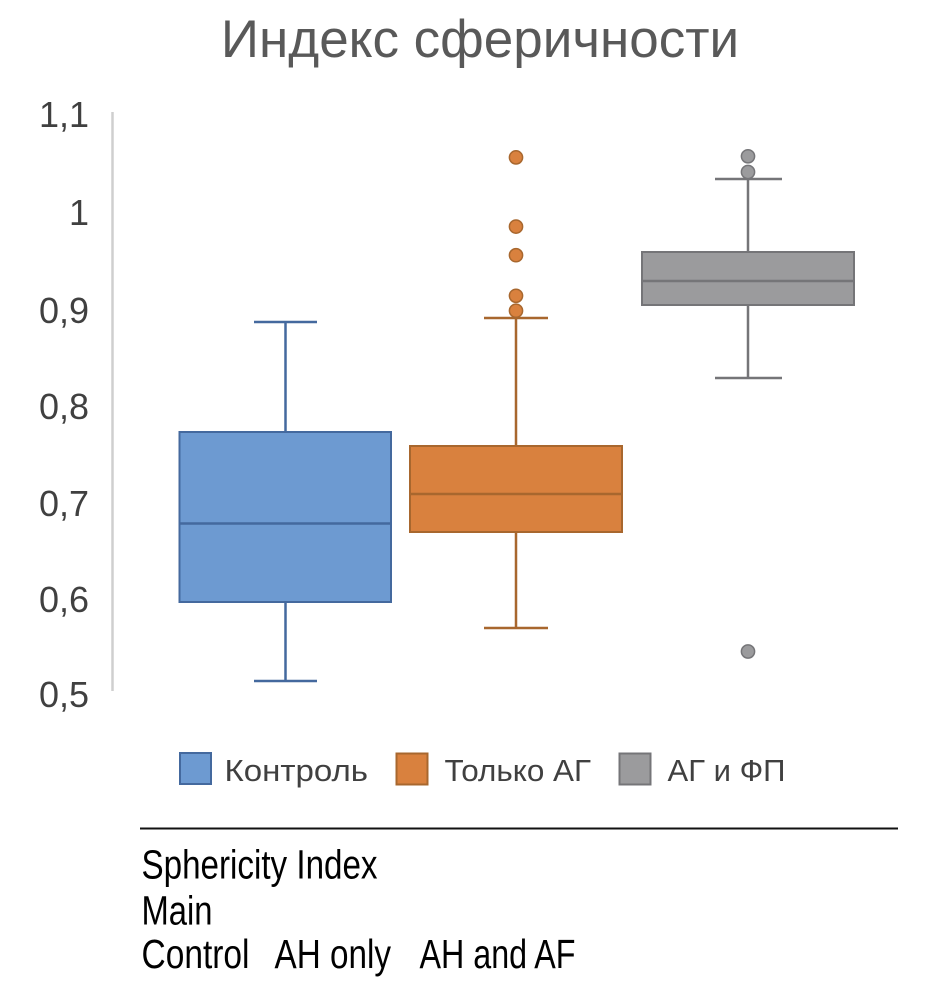  I want to click on svg-text: Sphericity Index, so click(260, 865).